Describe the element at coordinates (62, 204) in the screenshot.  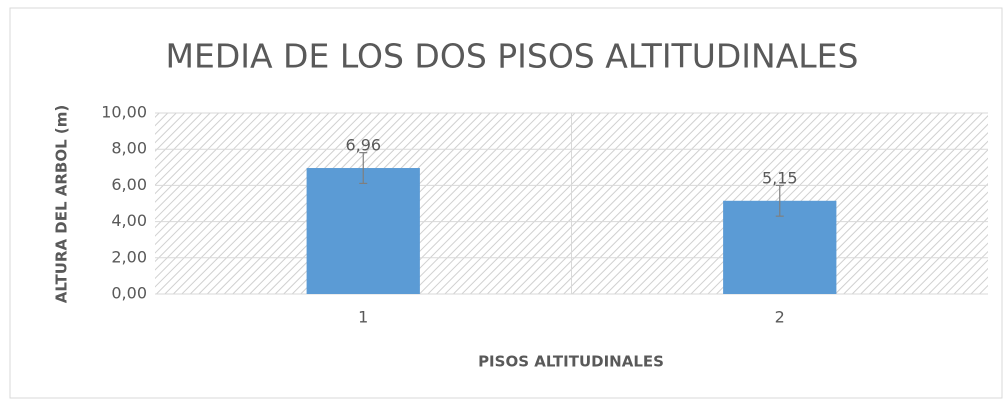
I see `y-axis-label: ALTURA DEL ARBOL (m)` at that location.